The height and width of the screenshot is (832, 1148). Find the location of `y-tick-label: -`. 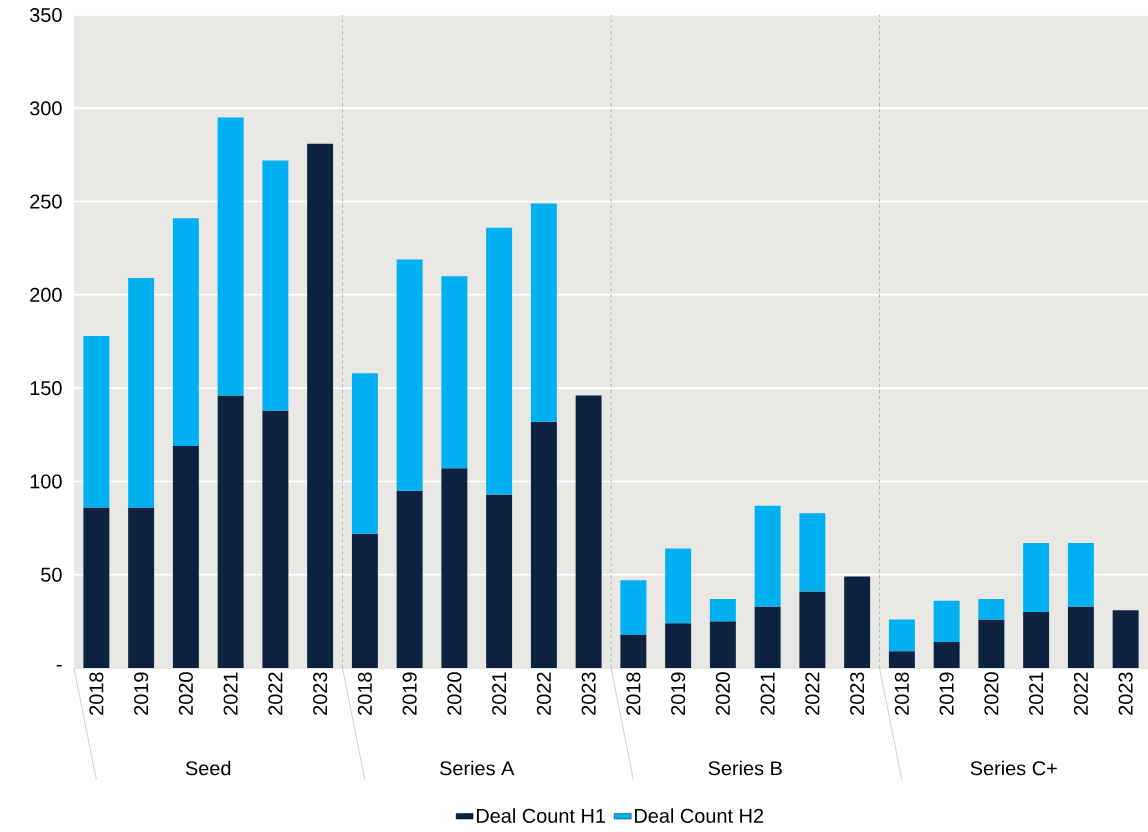

y-tick-label: - is located at coordinates (59, 665).